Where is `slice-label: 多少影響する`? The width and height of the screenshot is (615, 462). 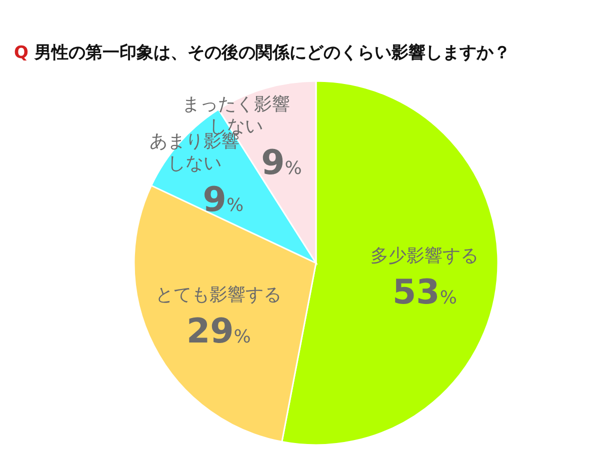
slice-label: 多少影響する is located at coordinates (424, 255).